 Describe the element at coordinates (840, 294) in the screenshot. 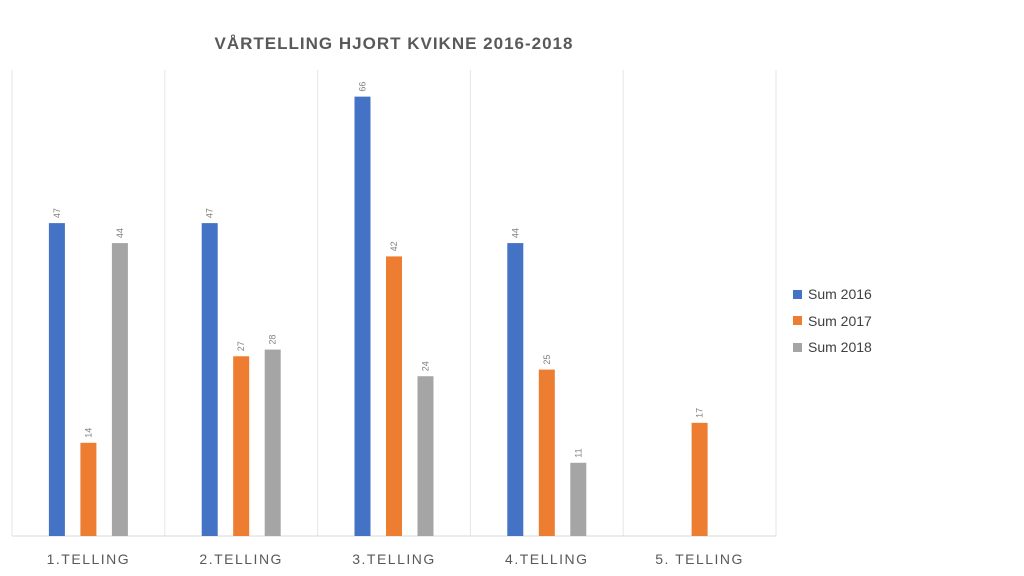

I see `legend-label: Sum 2016` at that location.